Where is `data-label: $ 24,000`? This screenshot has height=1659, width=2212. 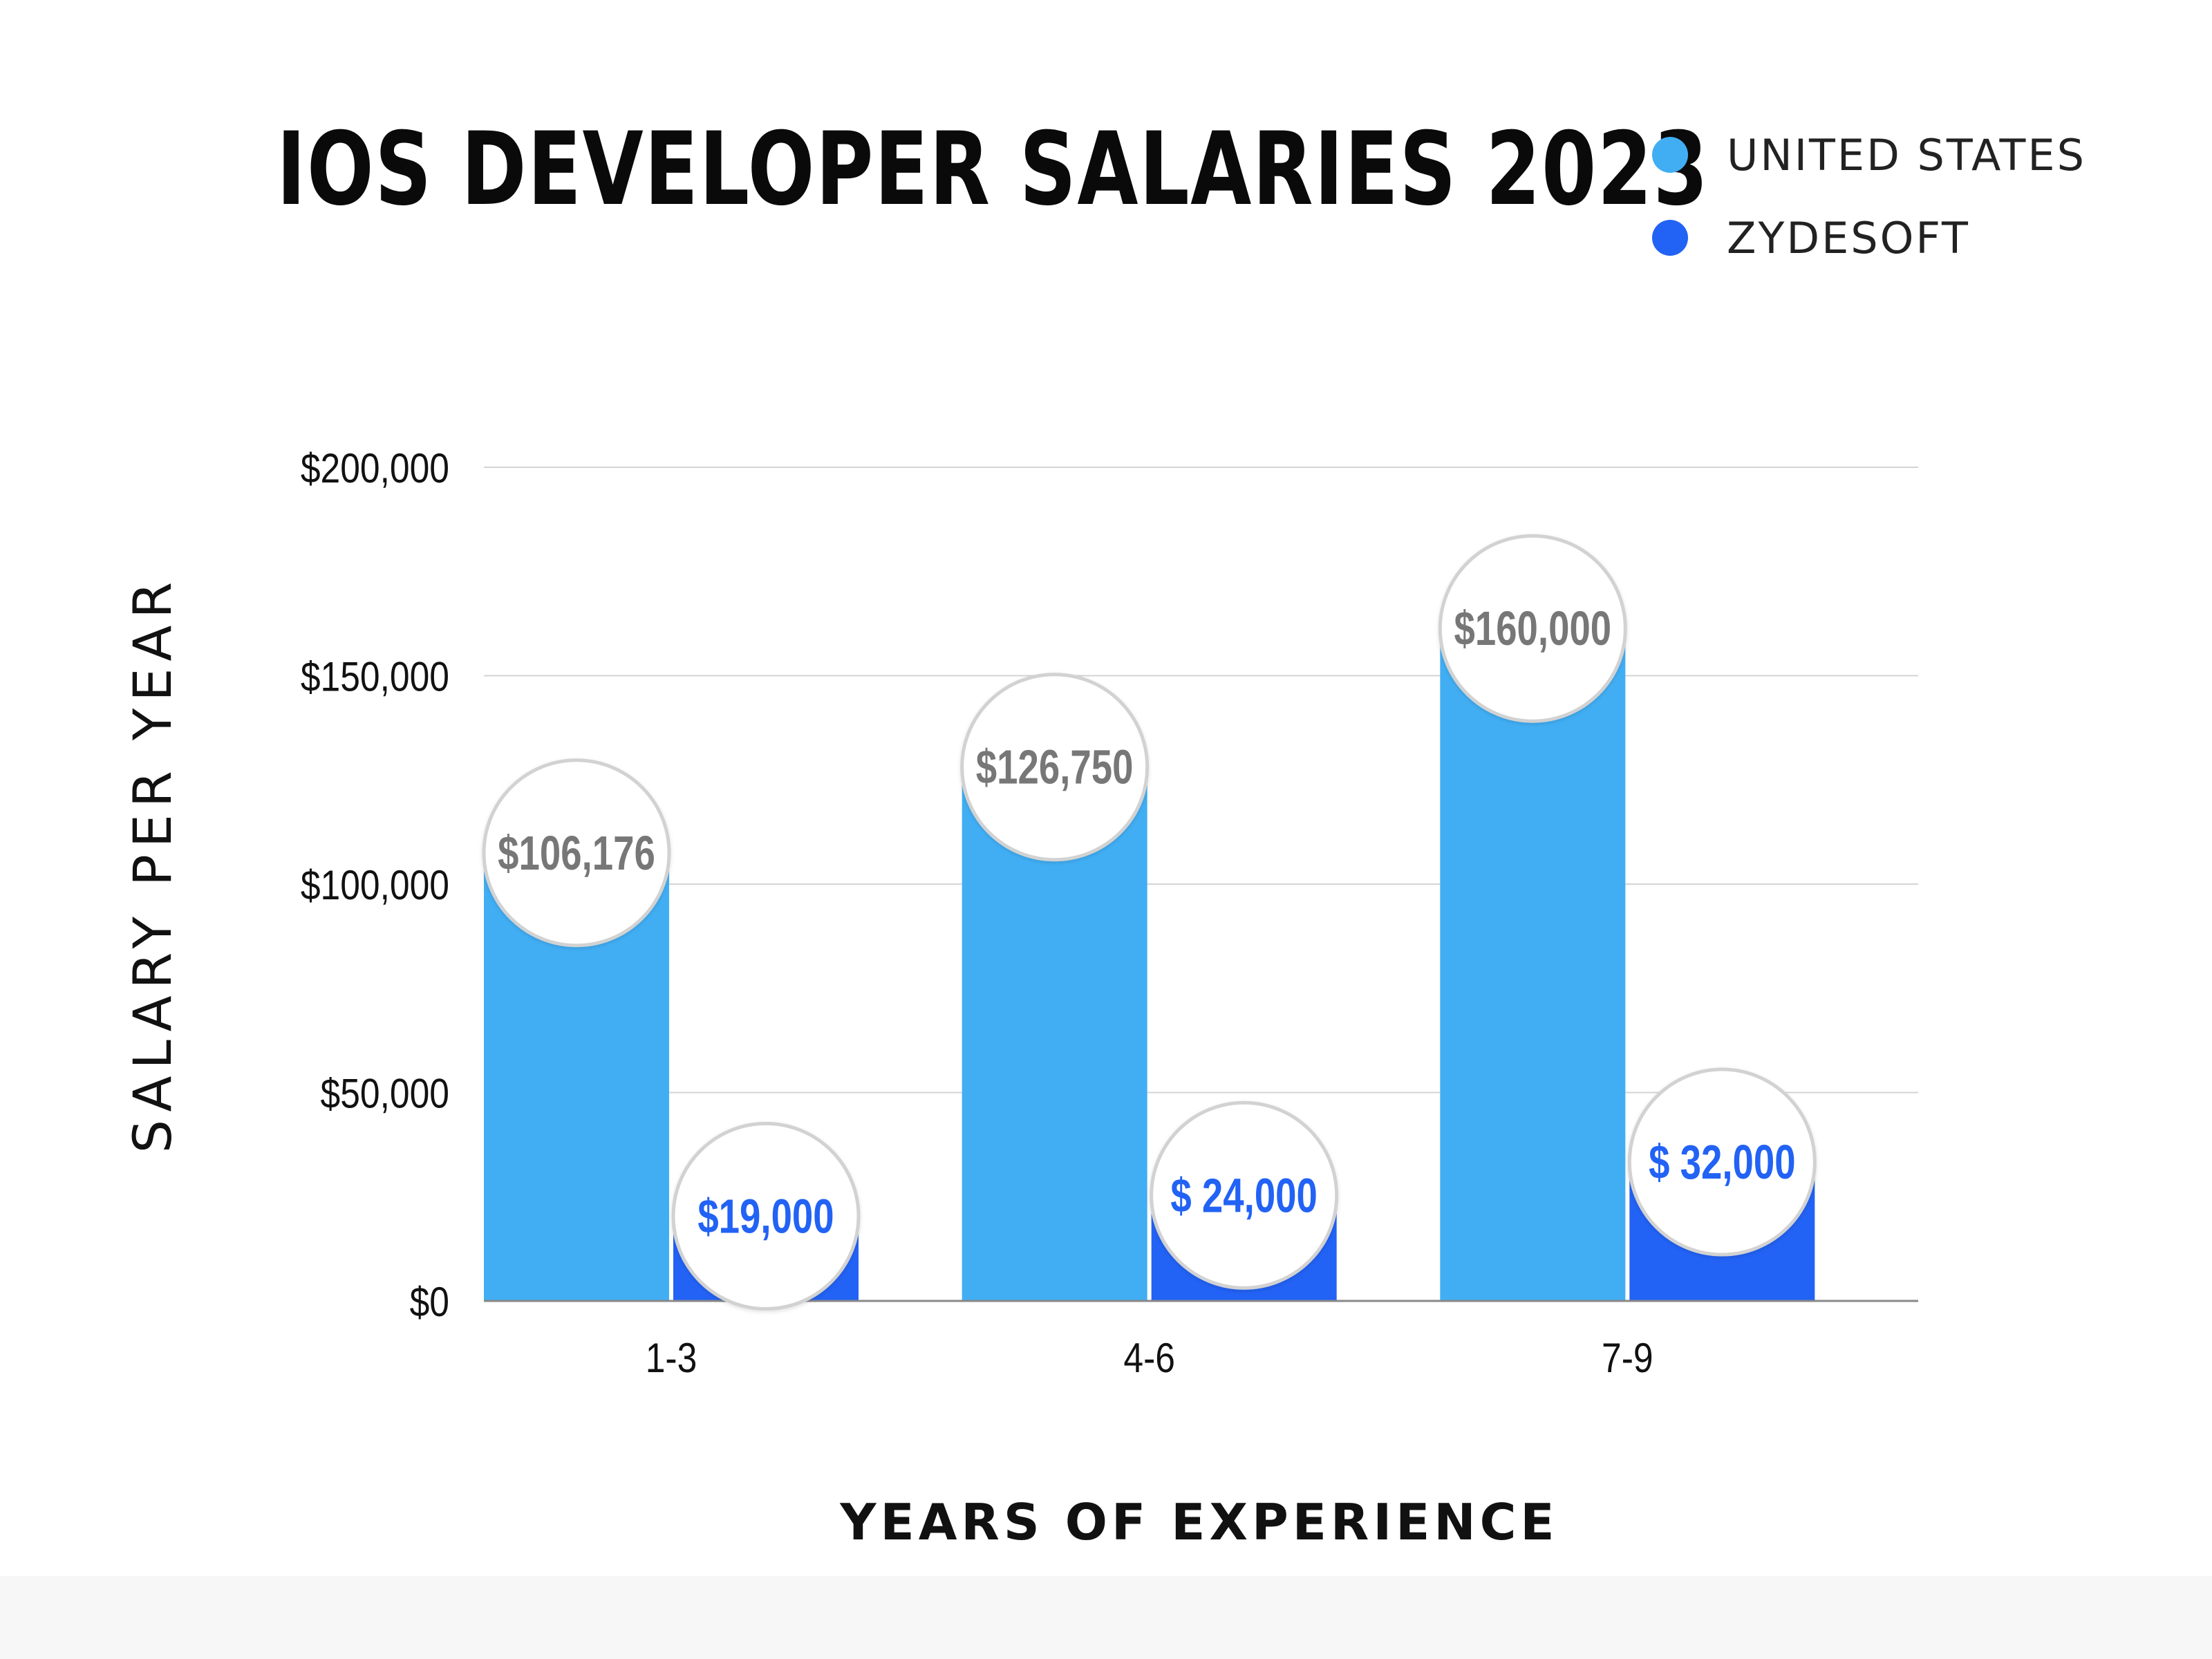
data-label: $ 24,000 is located at coordinates (1244, 1196).